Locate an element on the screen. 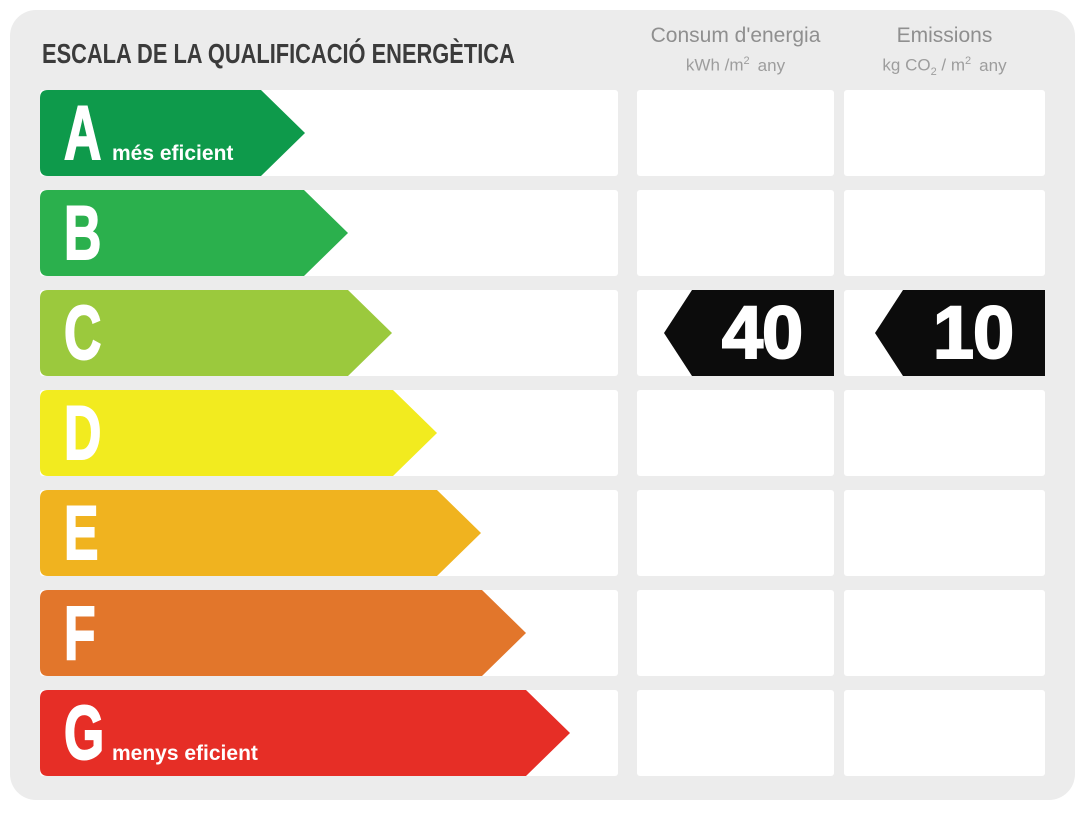 The width and height of the screenshot is (1084, 820). emissions-cell: 10 is located at coordinates (944, 333).